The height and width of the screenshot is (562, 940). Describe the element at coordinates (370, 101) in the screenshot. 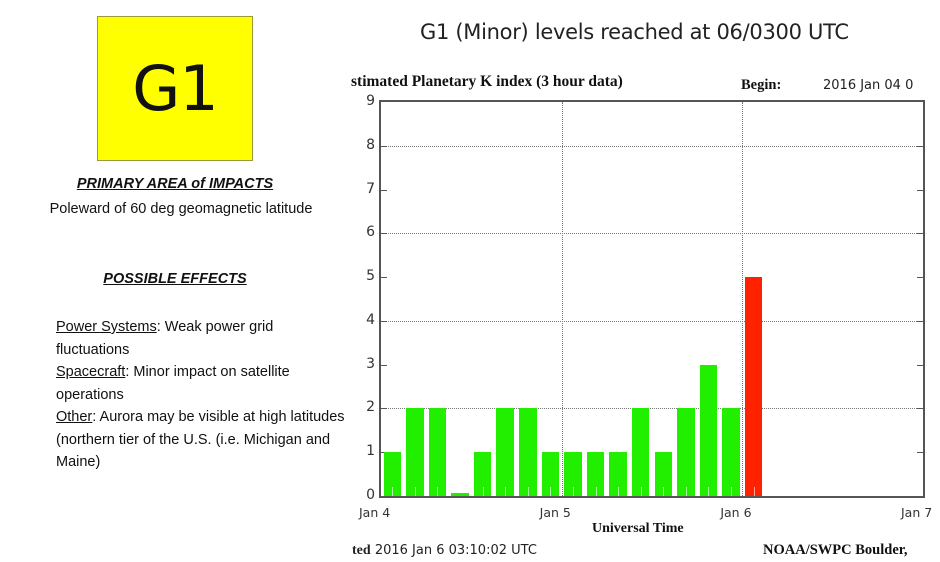

I see `y-tick-label: 9` at that location.